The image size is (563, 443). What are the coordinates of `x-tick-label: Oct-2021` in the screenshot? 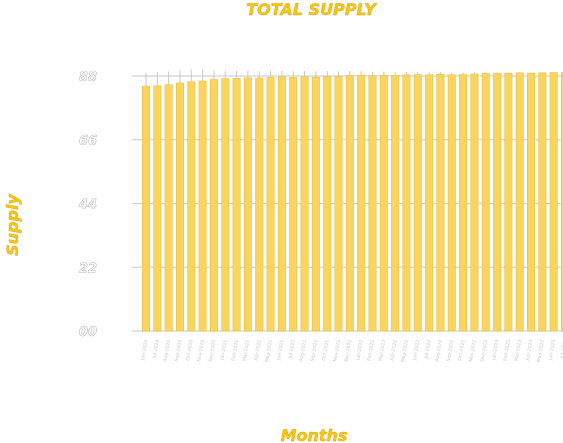 It's located at (326, 350).